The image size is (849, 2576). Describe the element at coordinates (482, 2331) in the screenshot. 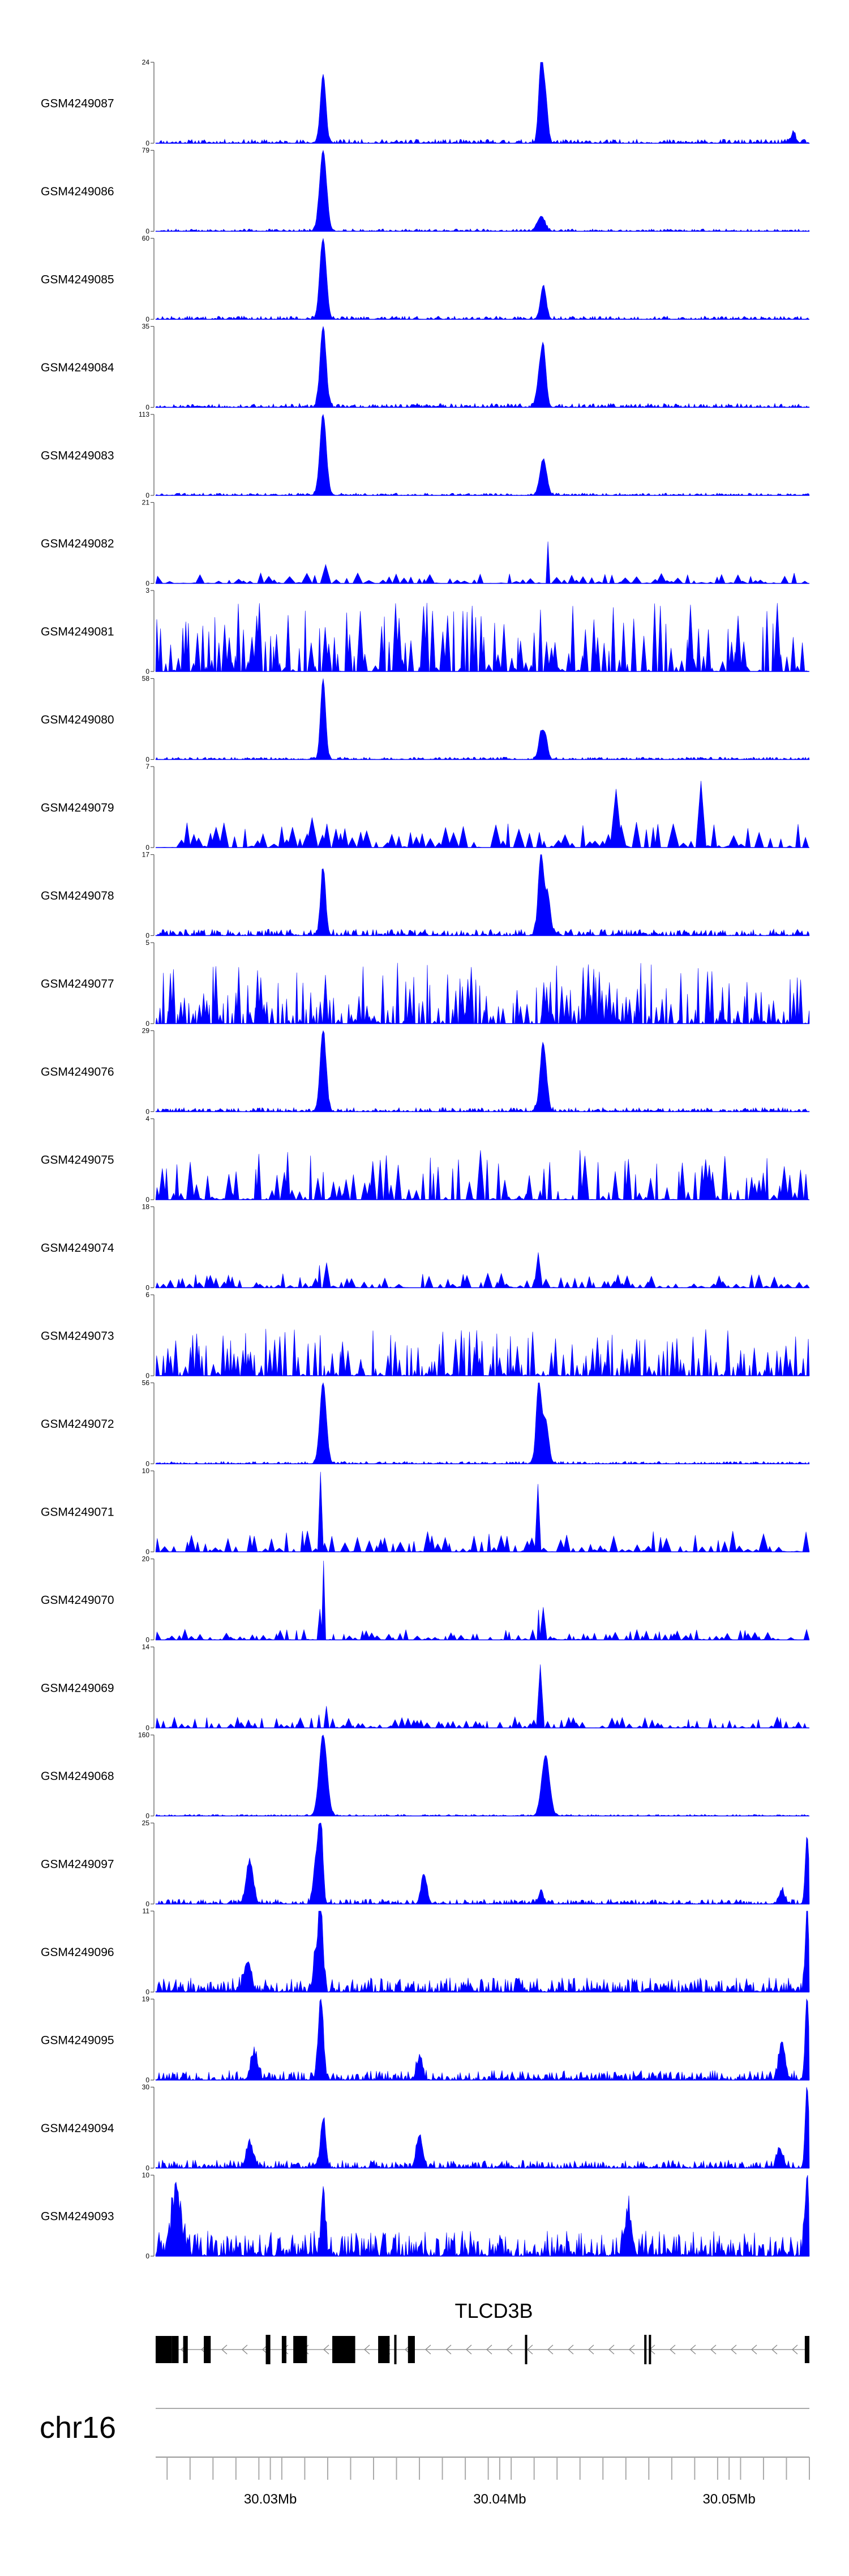

I see `gene-track: TLCD3B` at that location.